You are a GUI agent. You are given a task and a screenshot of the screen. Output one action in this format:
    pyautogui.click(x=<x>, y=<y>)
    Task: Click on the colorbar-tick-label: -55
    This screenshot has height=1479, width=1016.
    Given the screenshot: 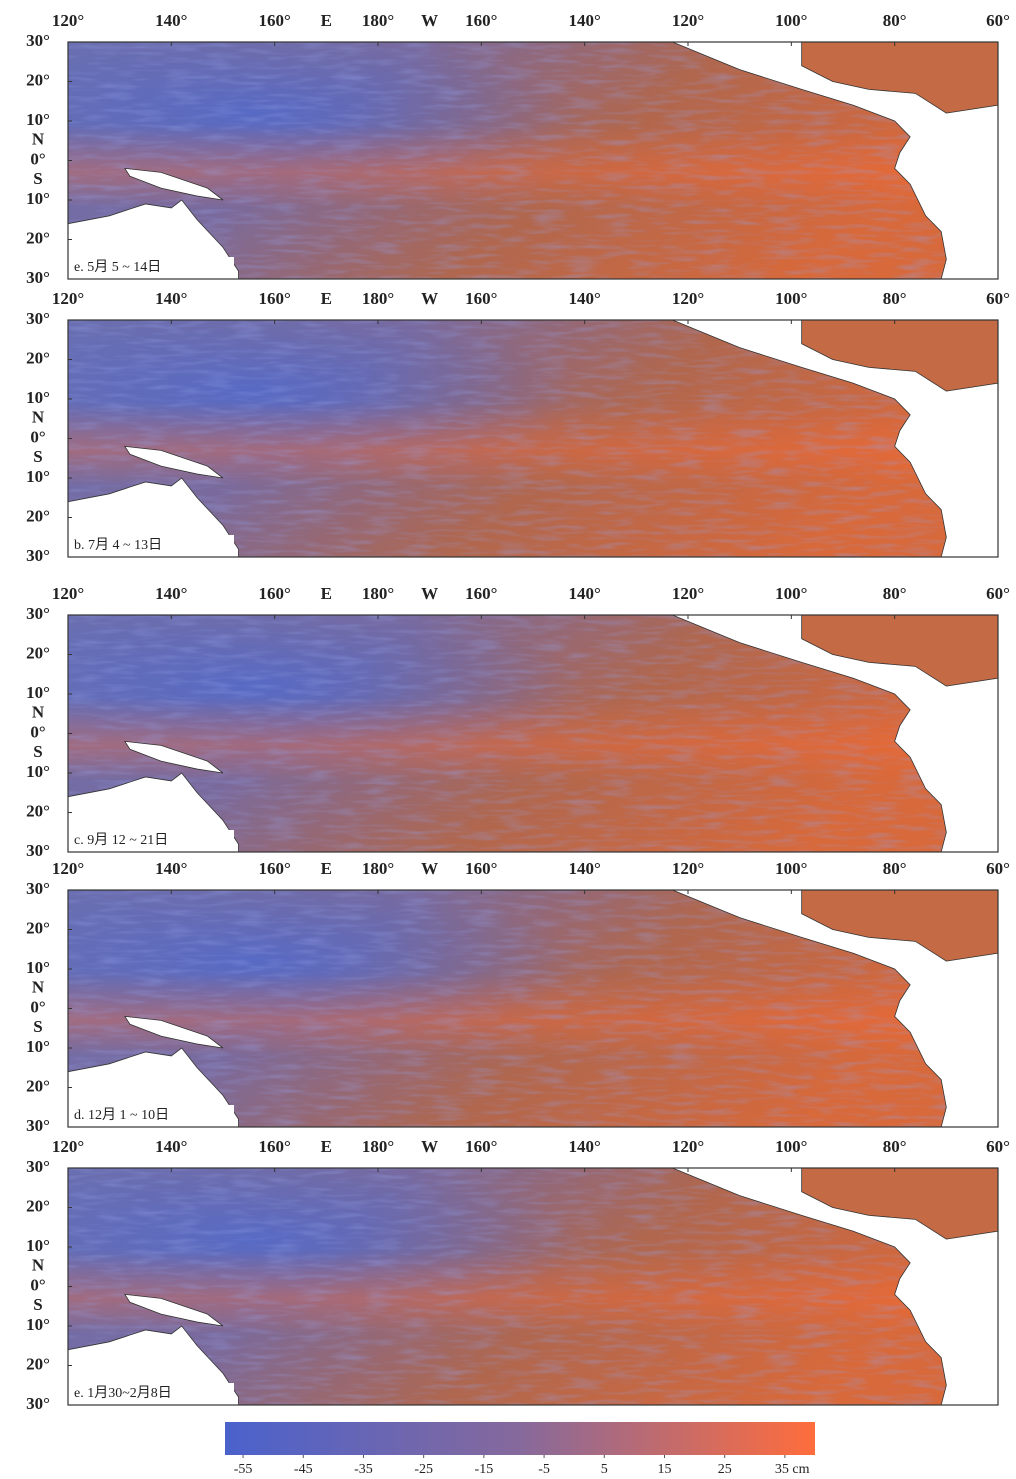 What is the action you would take?
    pyautogui.click(x=243, y=1469)
    